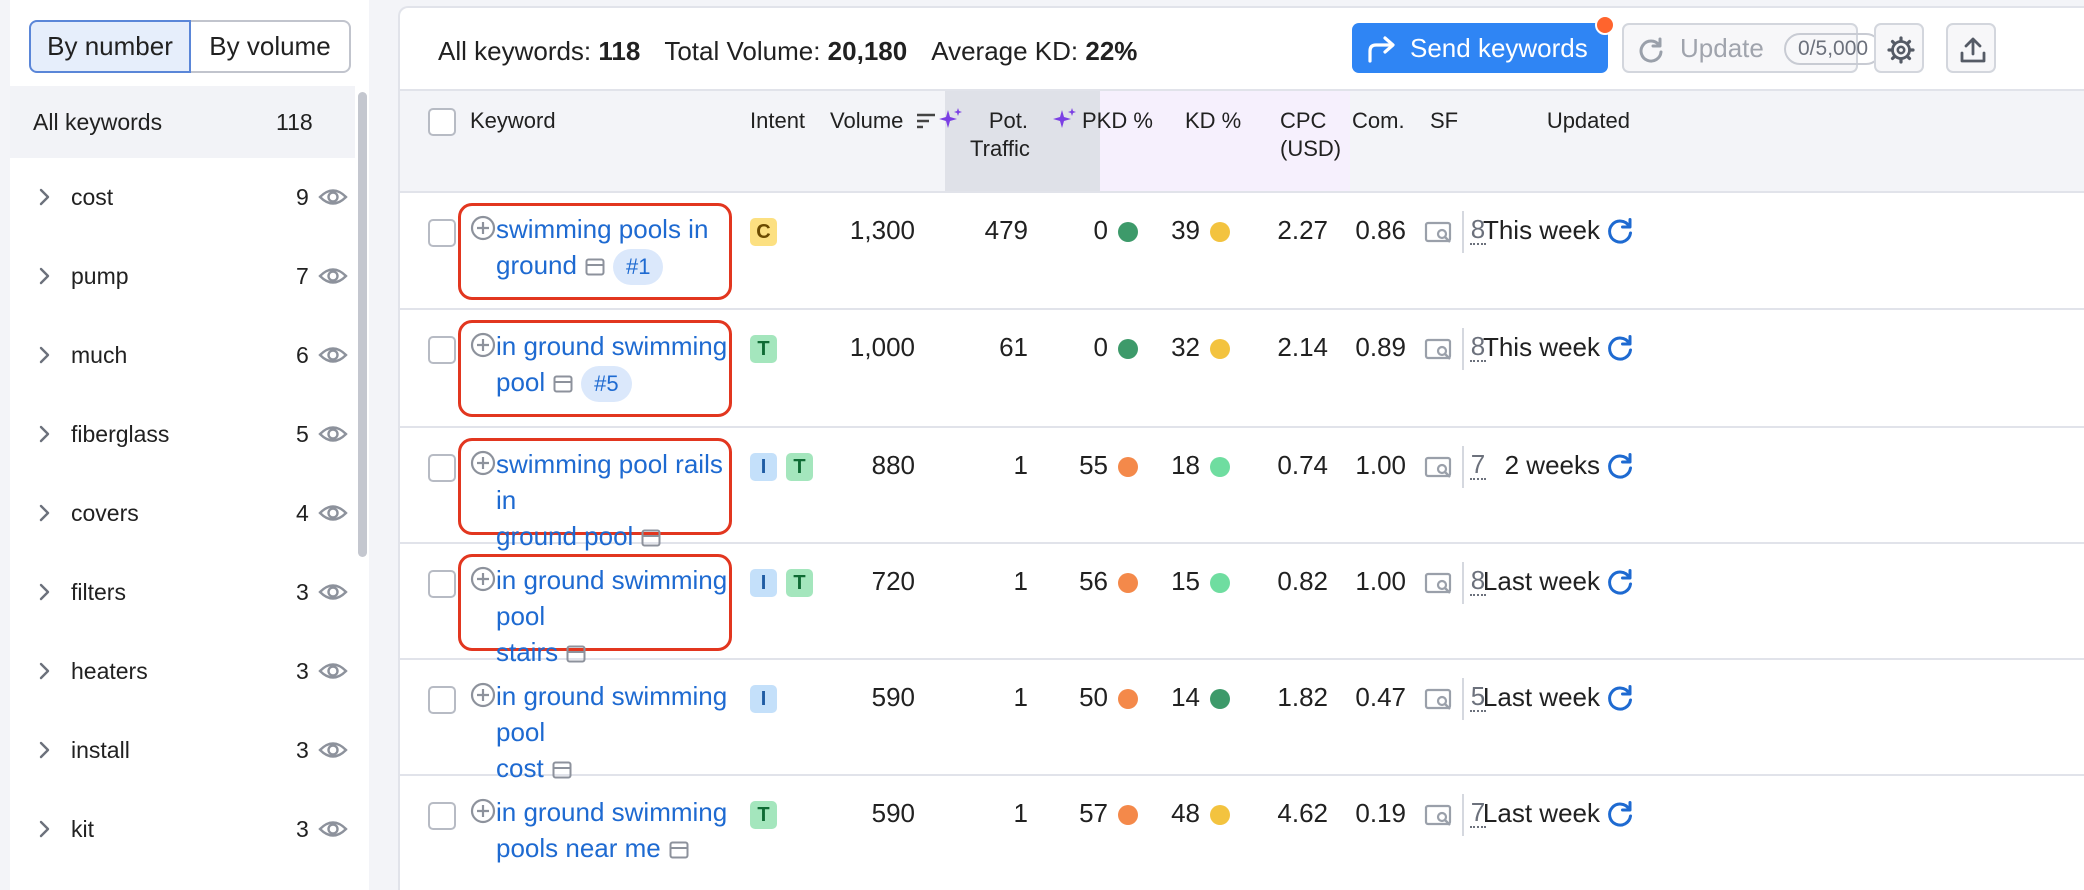 The height and width of the screenshot is (890, 2084). Describe the element at coordinates (883, 121) in the screenshot. I see `header-volume: Volume` at that location.